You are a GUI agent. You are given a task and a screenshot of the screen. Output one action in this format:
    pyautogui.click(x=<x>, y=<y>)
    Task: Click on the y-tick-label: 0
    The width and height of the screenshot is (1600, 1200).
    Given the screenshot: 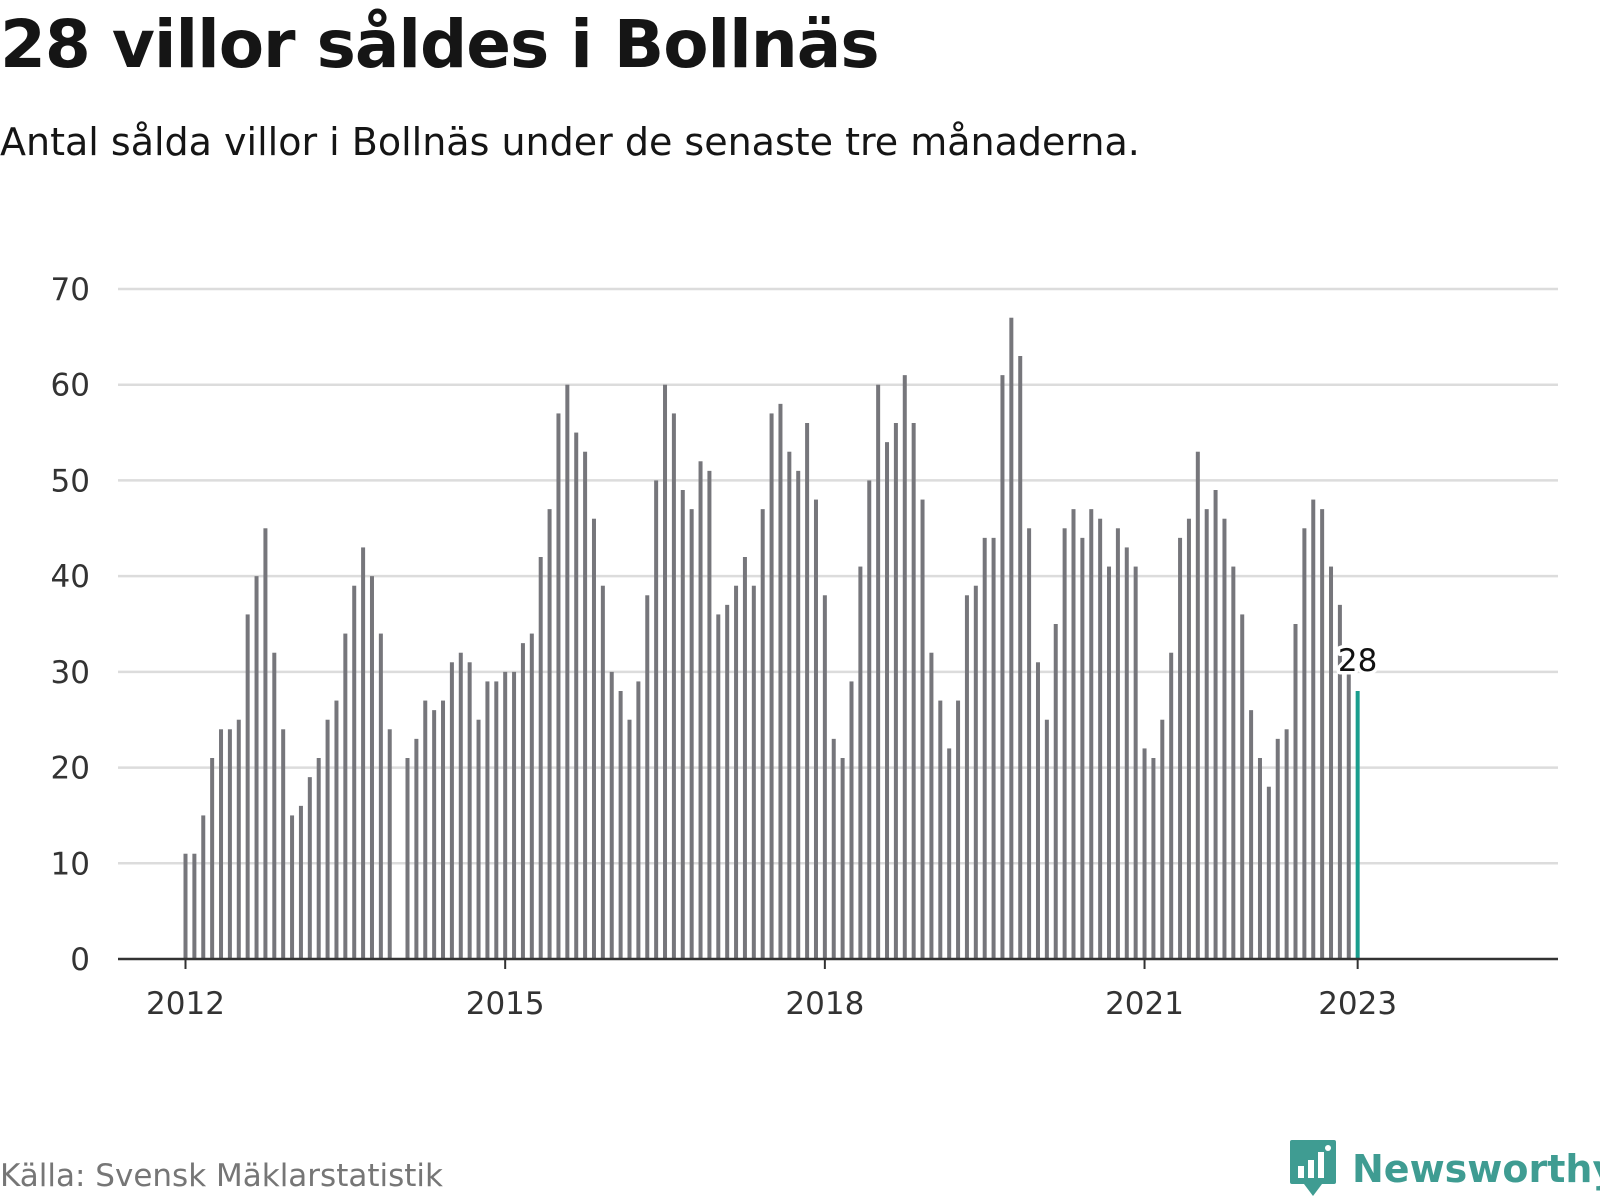 What is the action you would take?
    pyautogui.click(x=80, y=960)
    